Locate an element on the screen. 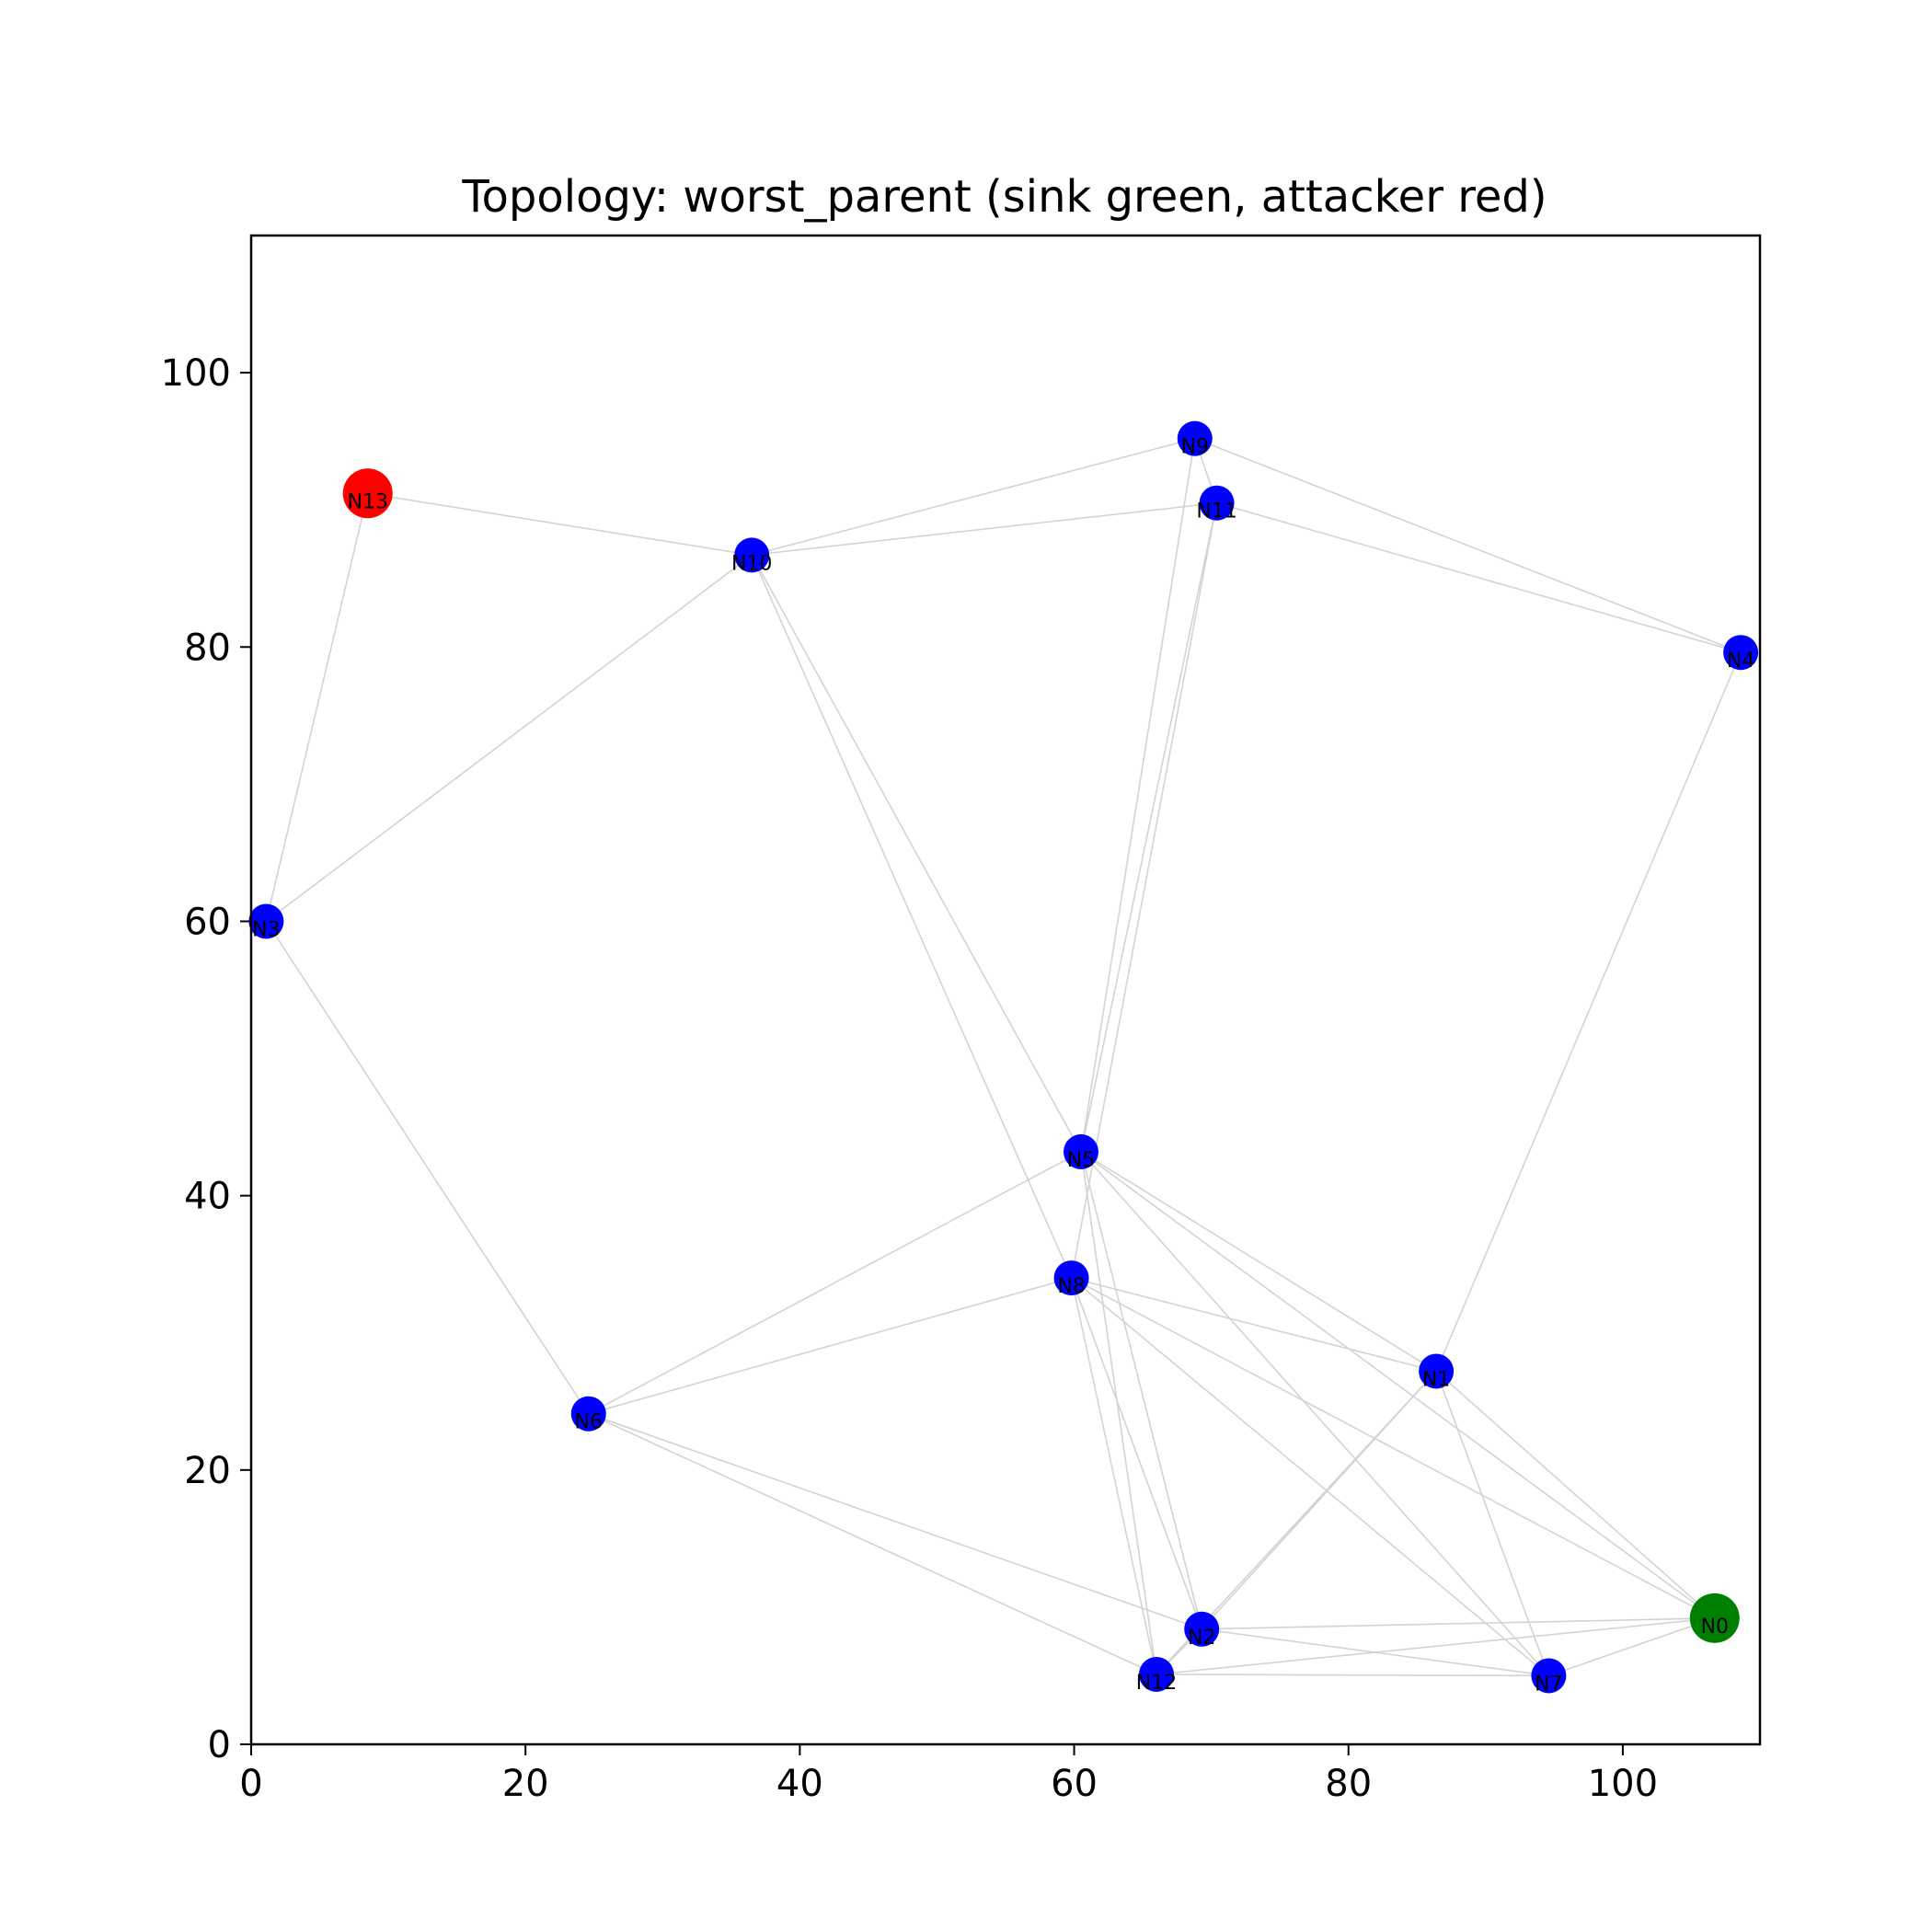  node-n4 is located at coordinates (1741, 653).